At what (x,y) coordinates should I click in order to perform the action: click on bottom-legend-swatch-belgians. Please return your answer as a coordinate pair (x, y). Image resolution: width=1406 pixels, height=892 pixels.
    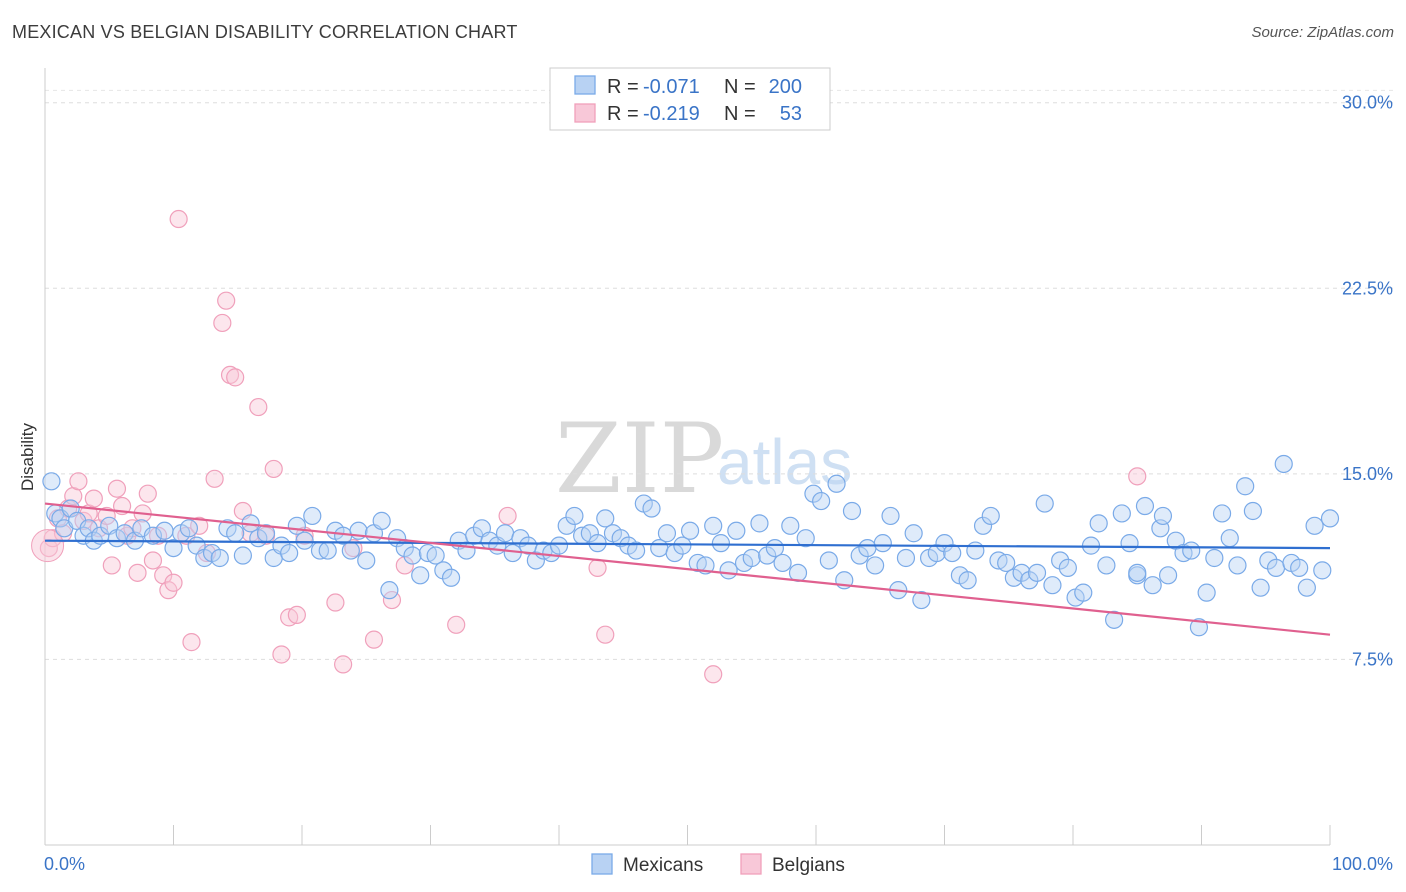
    Looking at the image, I should click on (751, 864).